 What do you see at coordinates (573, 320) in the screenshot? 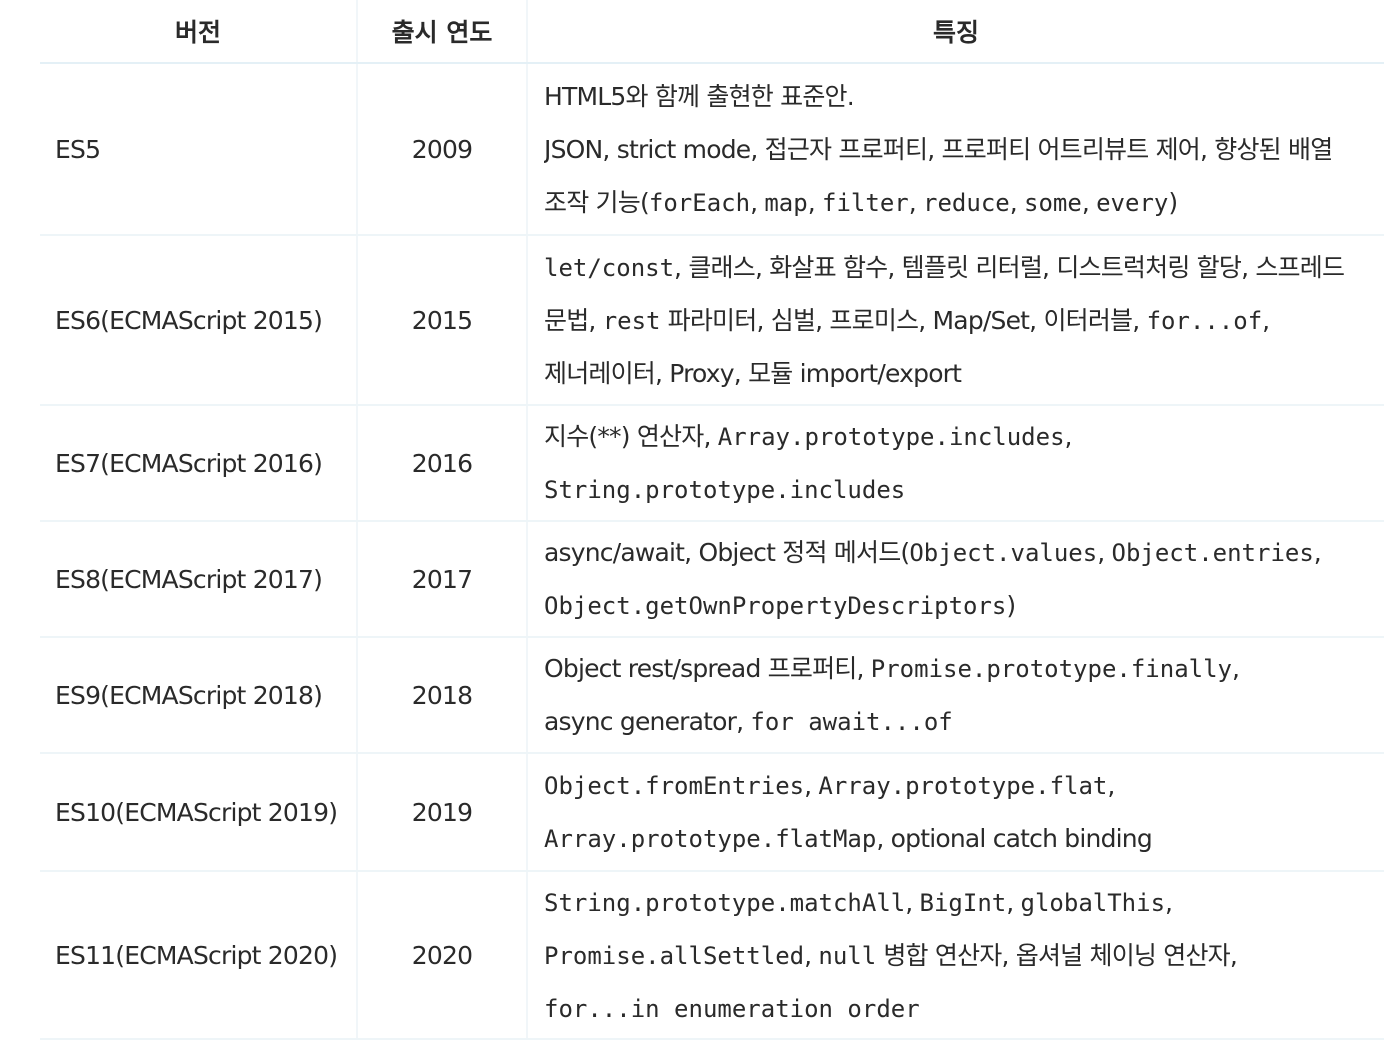
I see `feature-text: 문법,` at bounding box center [573, 320].